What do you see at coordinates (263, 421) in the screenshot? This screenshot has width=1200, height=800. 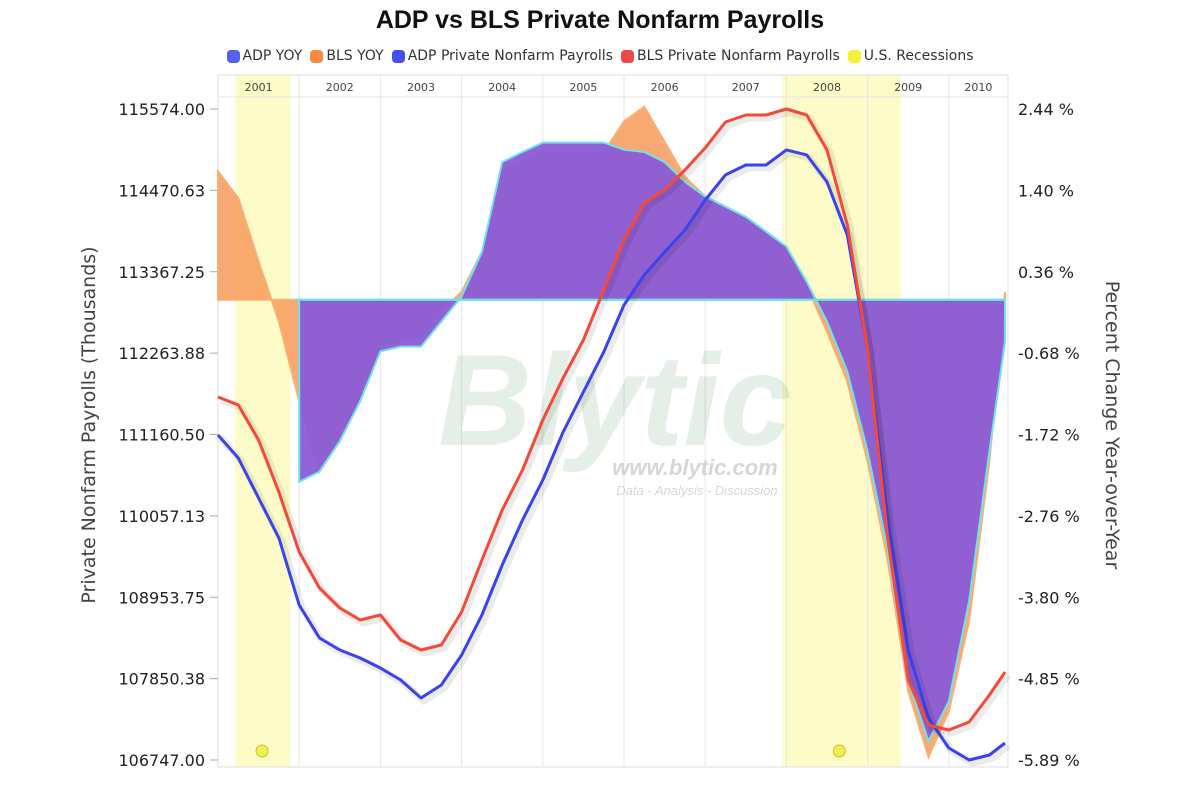 I see `recession-band` at bounding box center [263, 421].